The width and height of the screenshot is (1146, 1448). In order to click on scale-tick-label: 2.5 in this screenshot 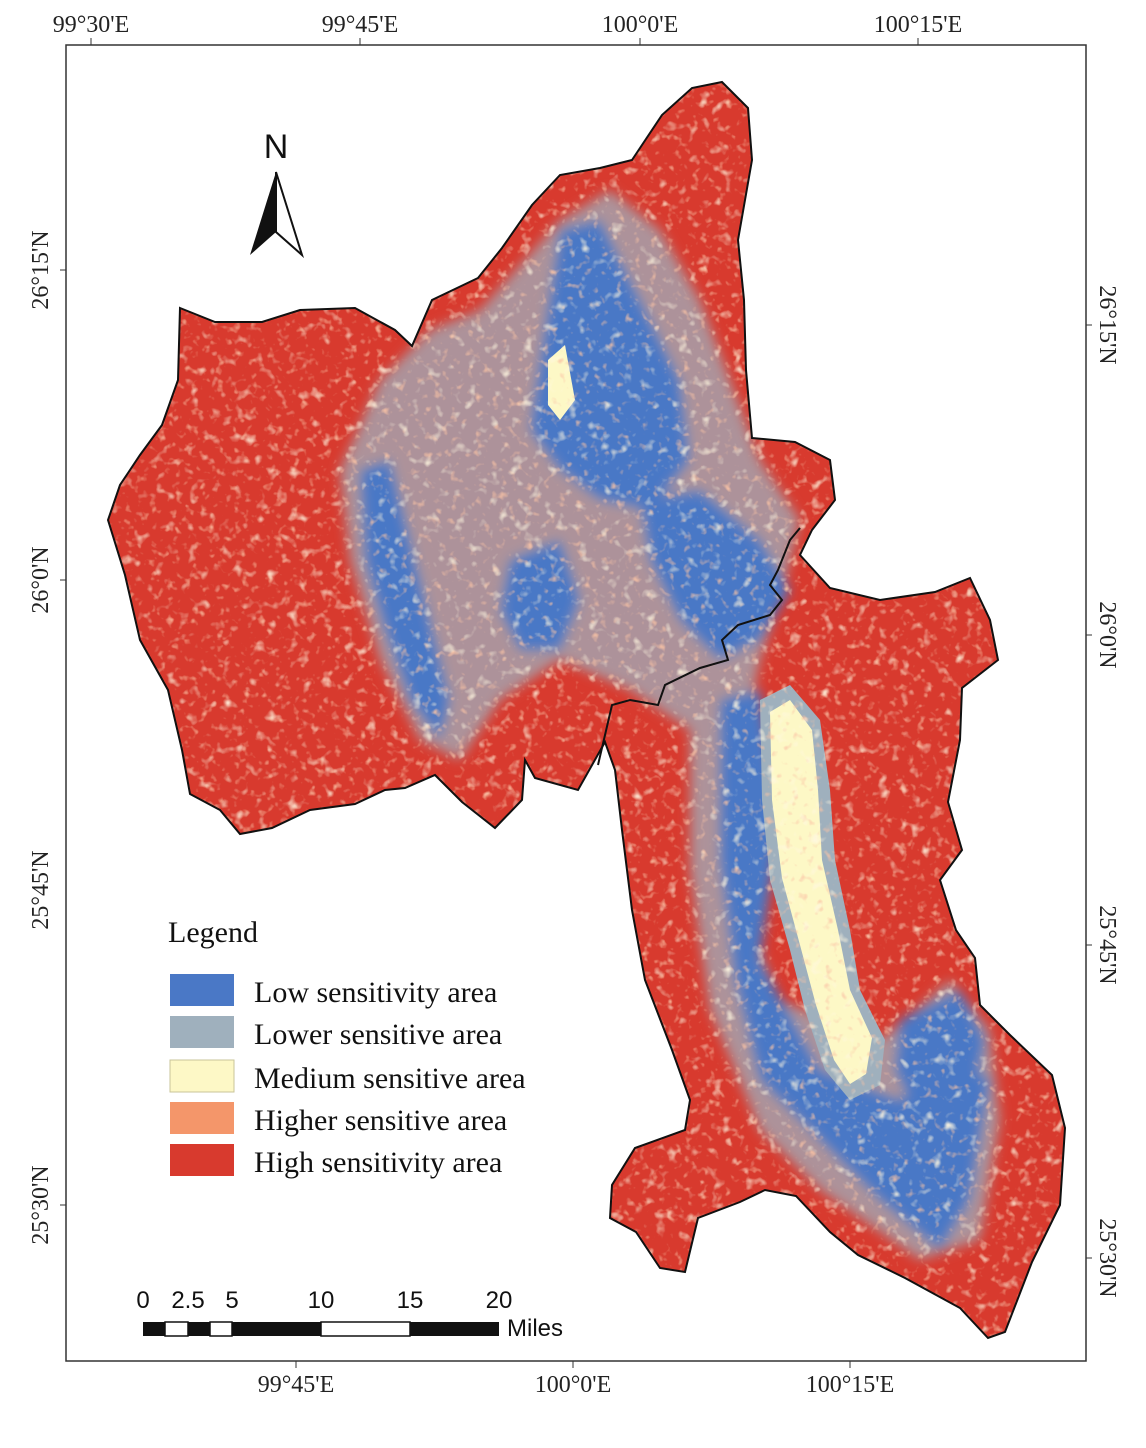, I will do `click(187, 1300)`.